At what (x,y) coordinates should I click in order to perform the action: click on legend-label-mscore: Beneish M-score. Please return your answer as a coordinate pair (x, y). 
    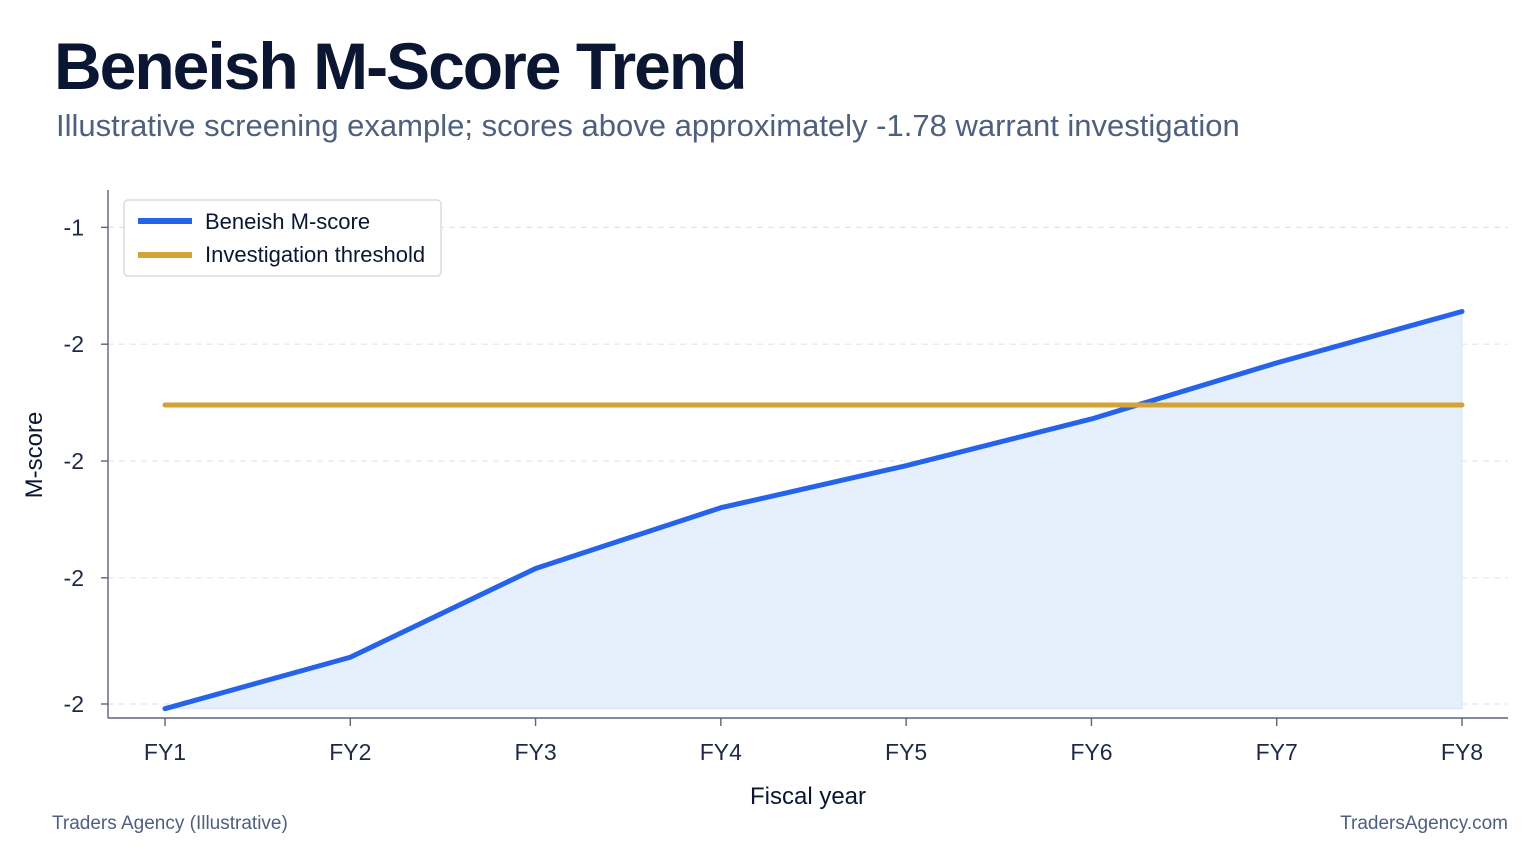
    Looking at the image, I should click on (287, 221).